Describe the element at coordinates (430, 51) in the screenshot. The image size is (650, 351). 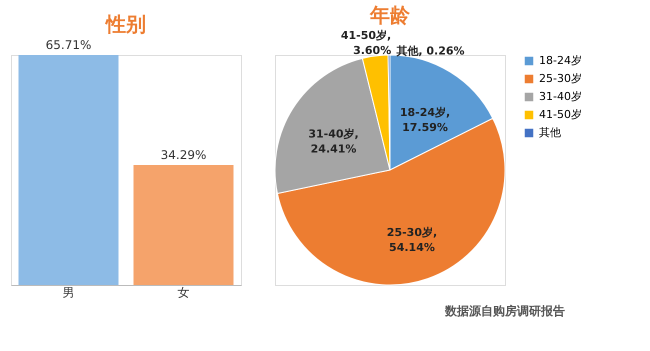
I see `data-label: 其他, 0.26%` at that location.